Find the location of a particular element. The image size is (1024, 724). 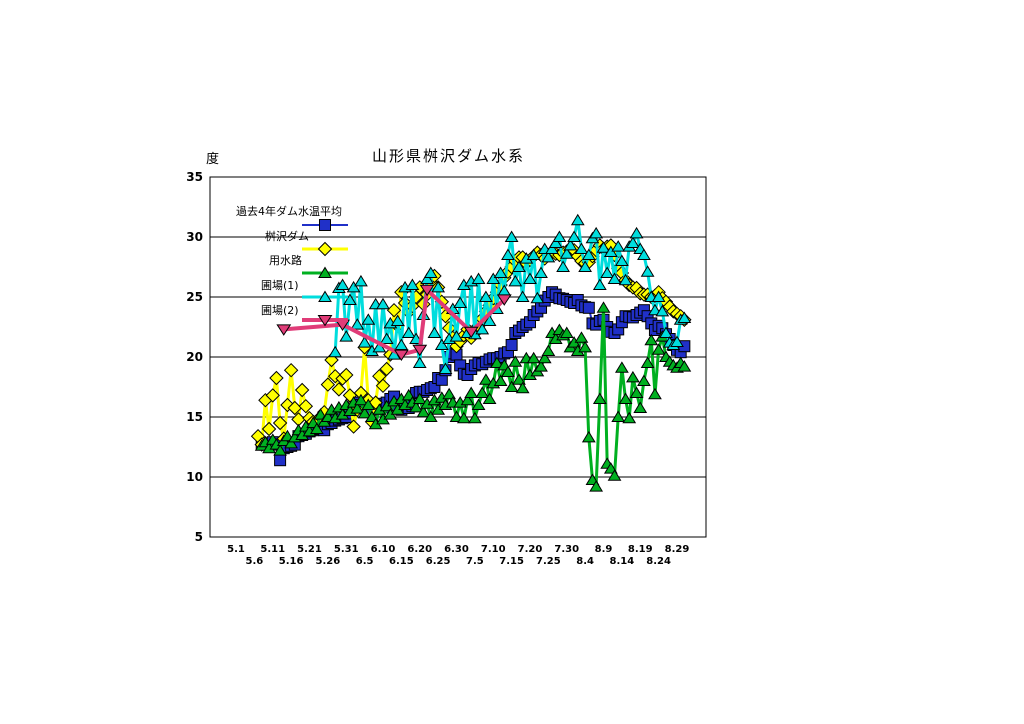

y-axis-unit-label: 度 is located at coordinates (213, 159).